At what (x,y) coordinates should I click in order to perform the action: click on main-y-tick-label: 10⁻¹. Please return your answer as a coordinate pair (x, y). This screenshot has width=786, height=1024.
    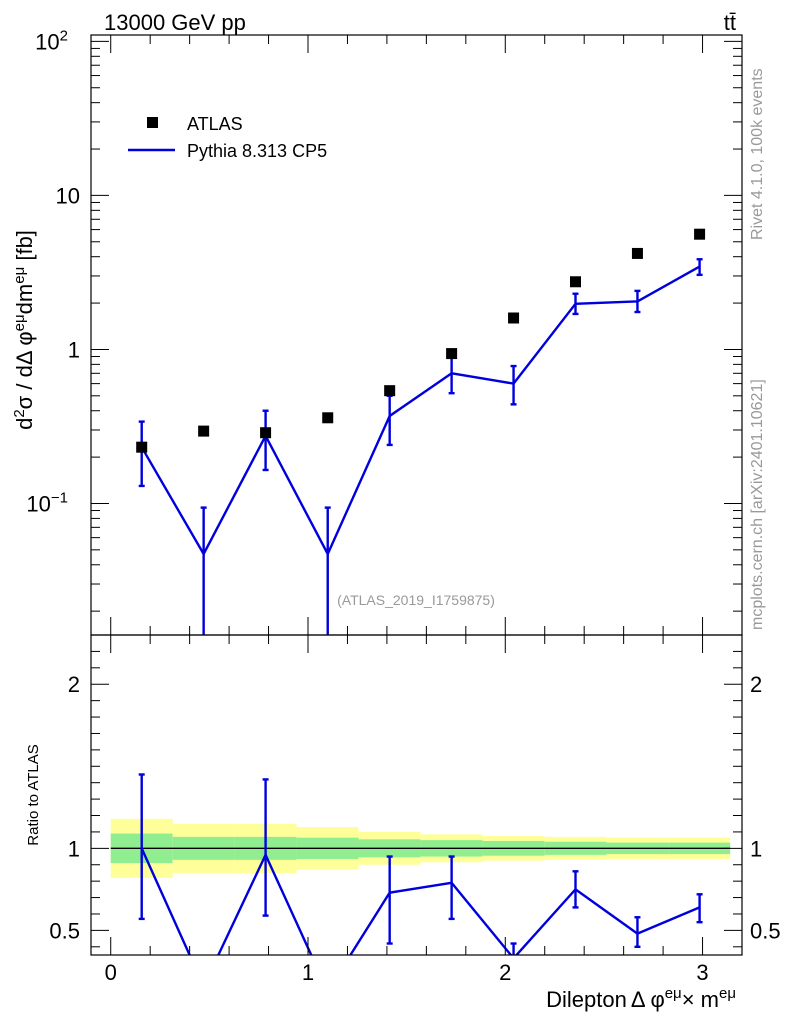
    Looking at the image, I should click on (47, 502).